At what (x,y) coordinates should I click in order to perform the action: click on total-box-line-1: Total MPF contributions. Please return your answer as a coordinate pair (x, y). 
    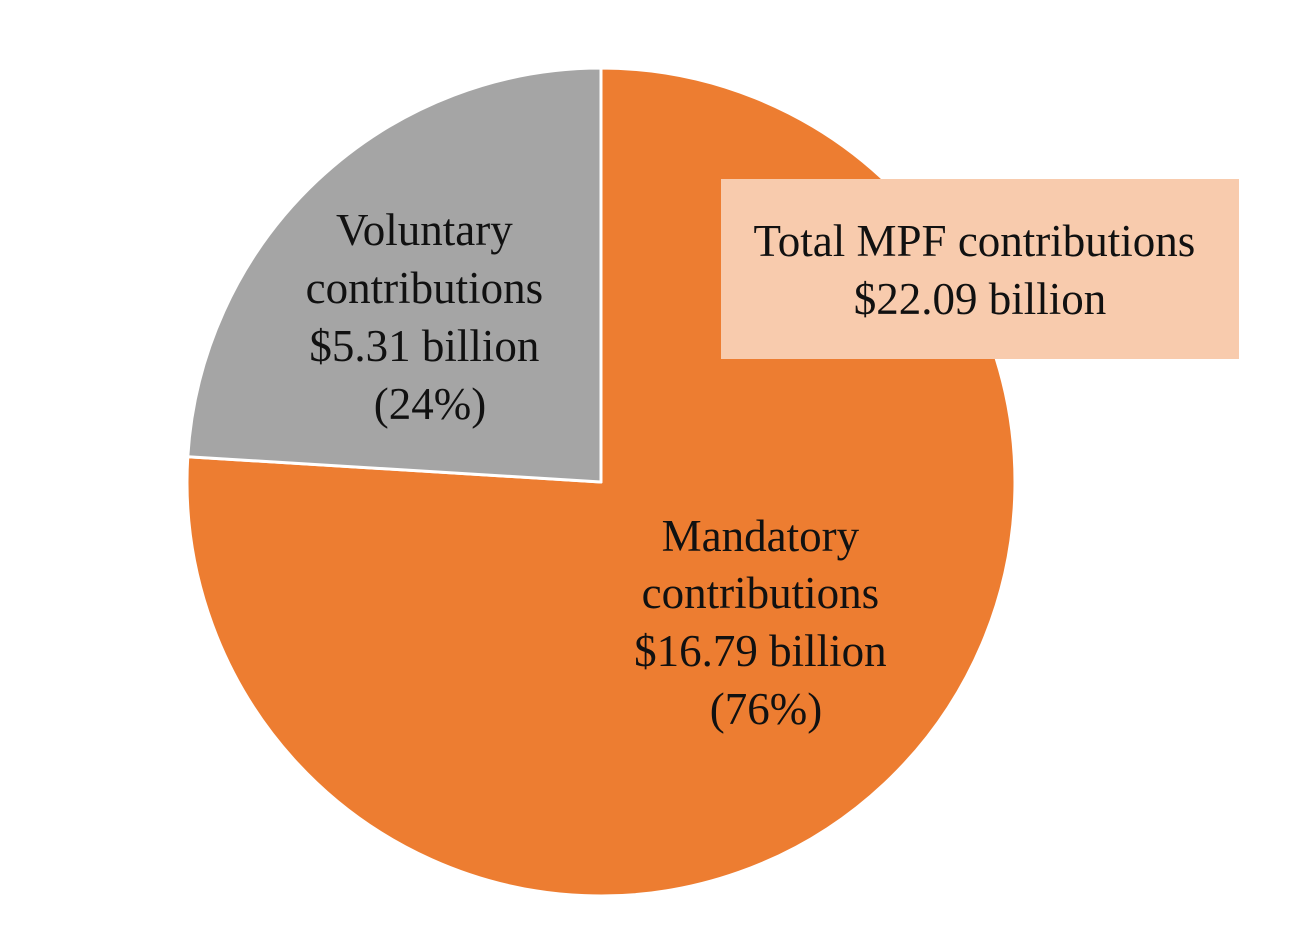
    Looking at the image, I should click on (974, 241).